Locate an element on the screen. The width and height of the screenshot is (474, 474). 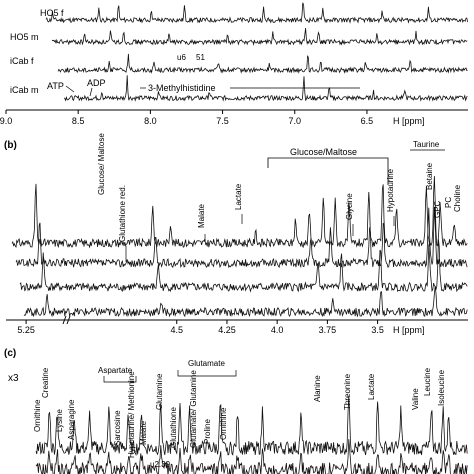
annotation-label: ATP is located at coordinates (55, 86).